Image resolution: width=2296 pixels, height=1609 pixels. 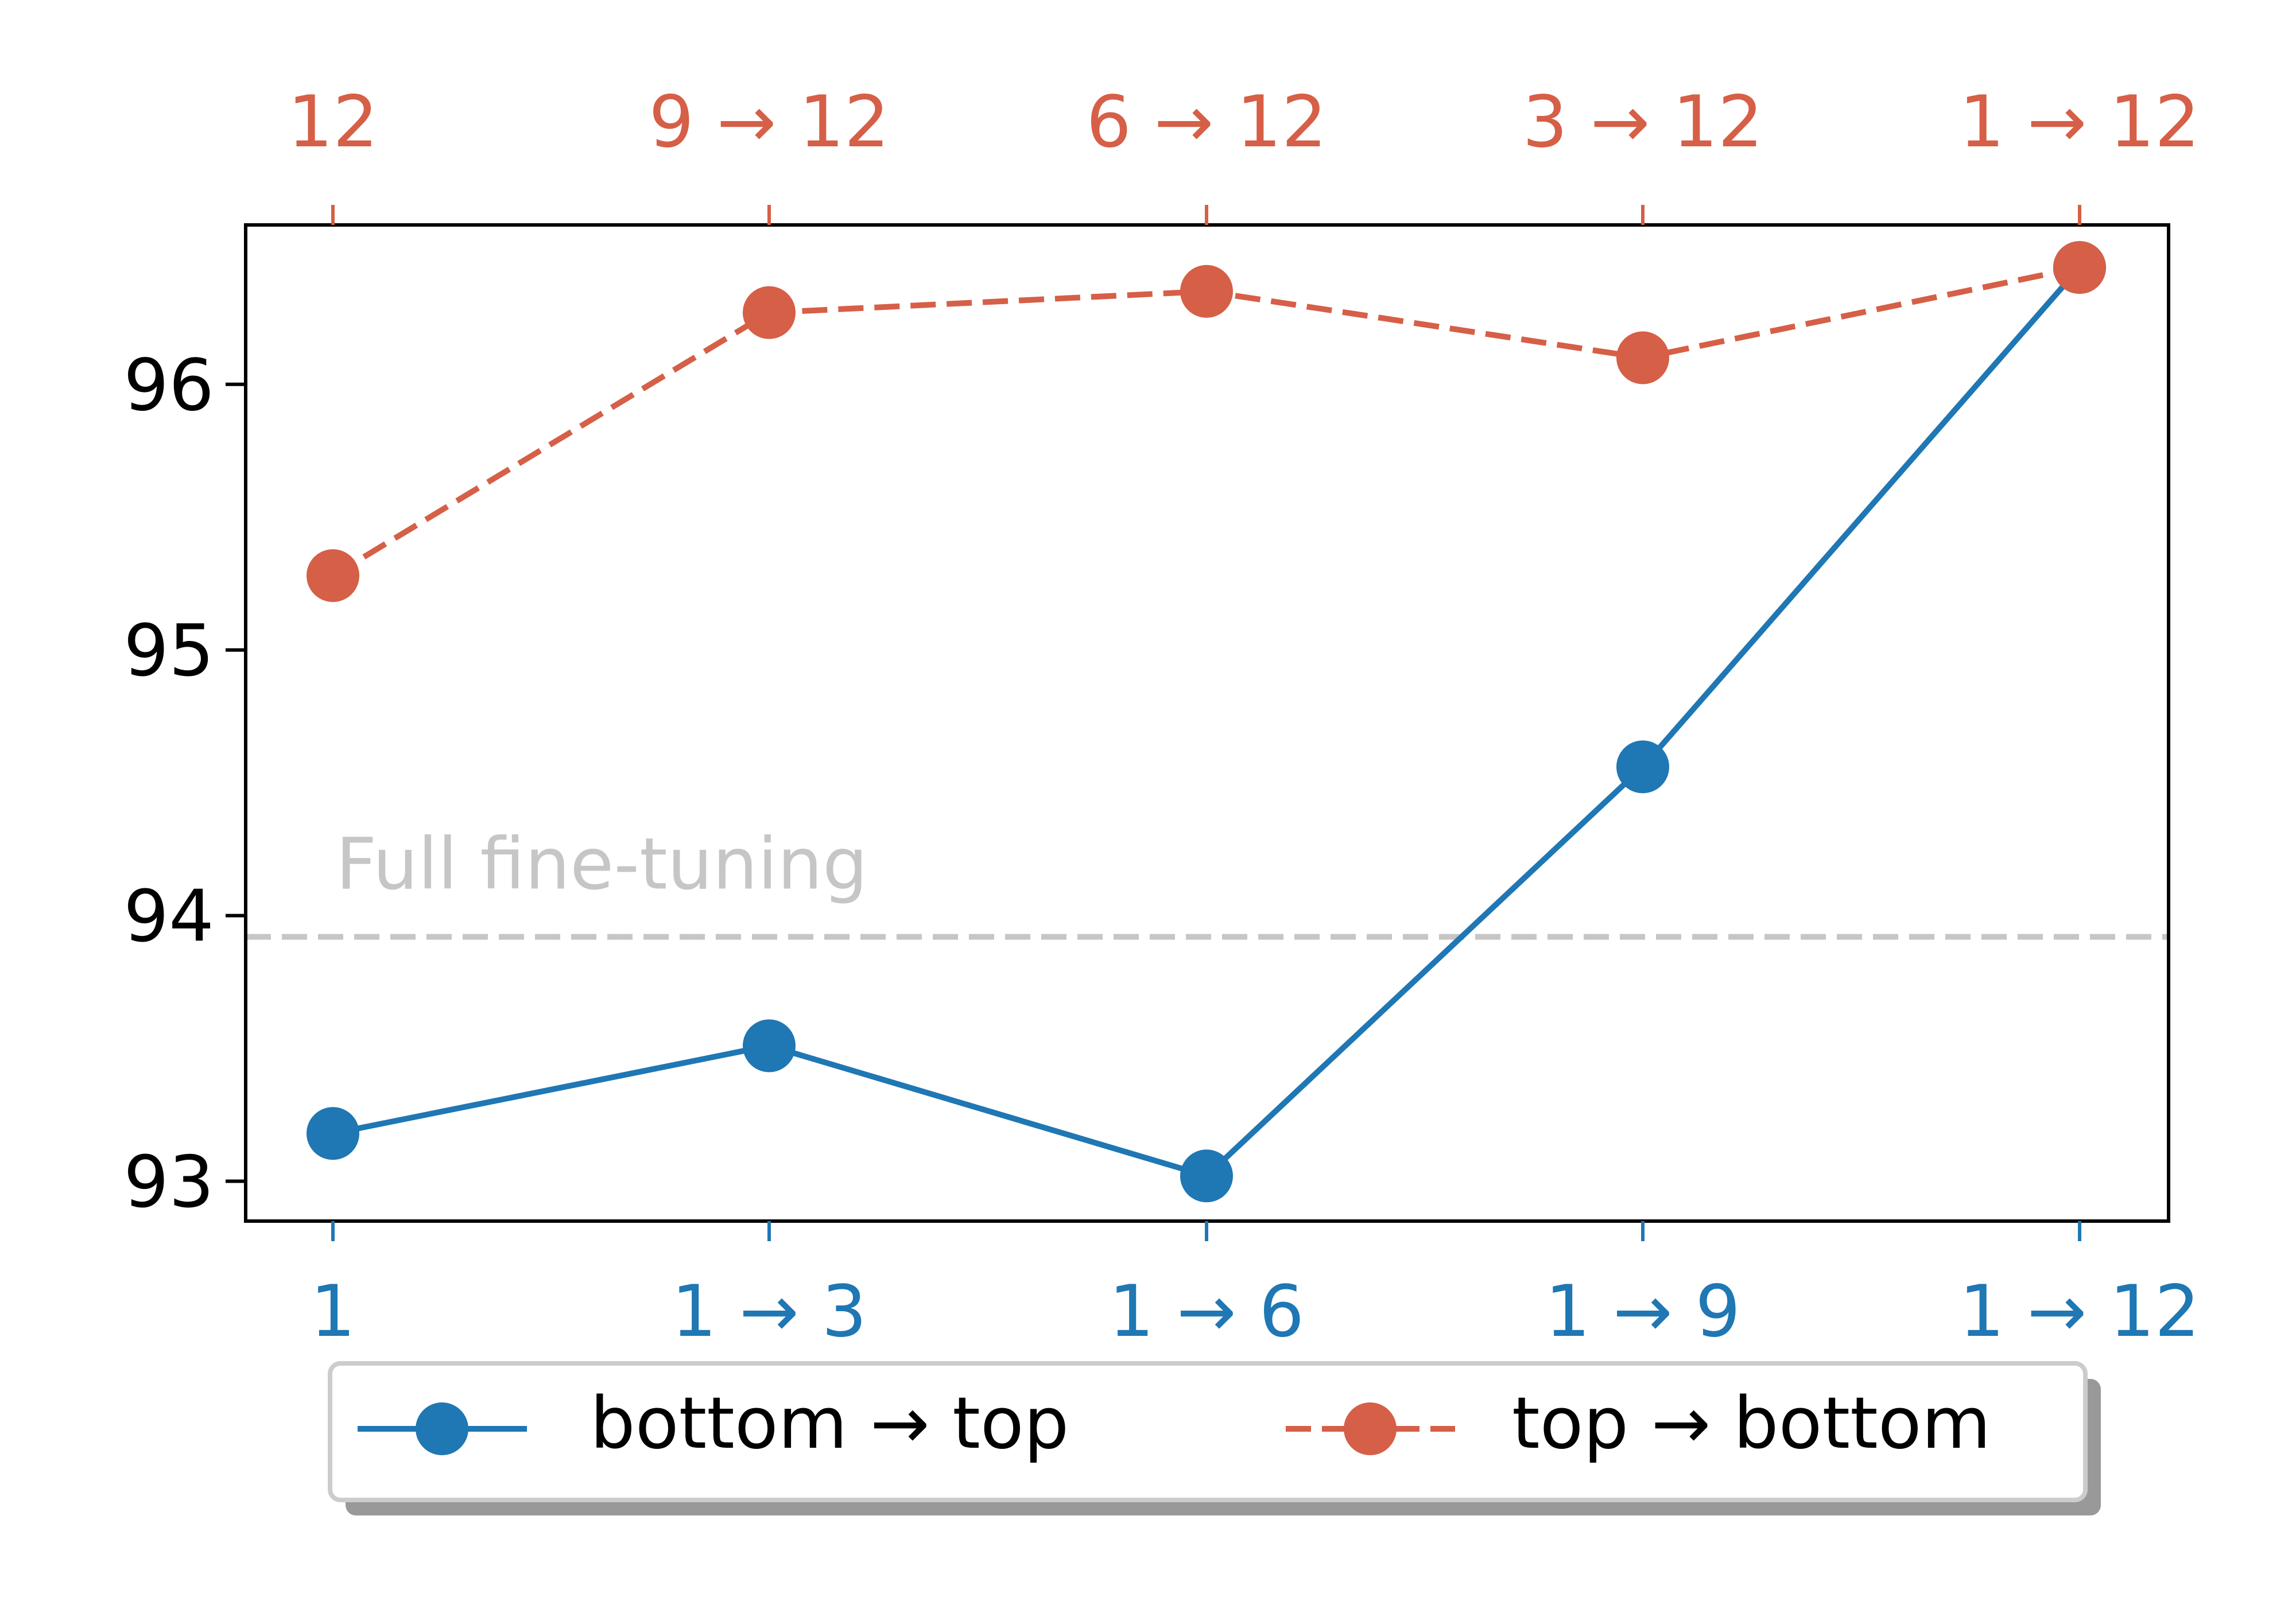 What do you see at coordinates (1642, 122) in the screenshot?
I see `x-top-tick-label-3: 3 → 12` at bounding box center [1642, 122].